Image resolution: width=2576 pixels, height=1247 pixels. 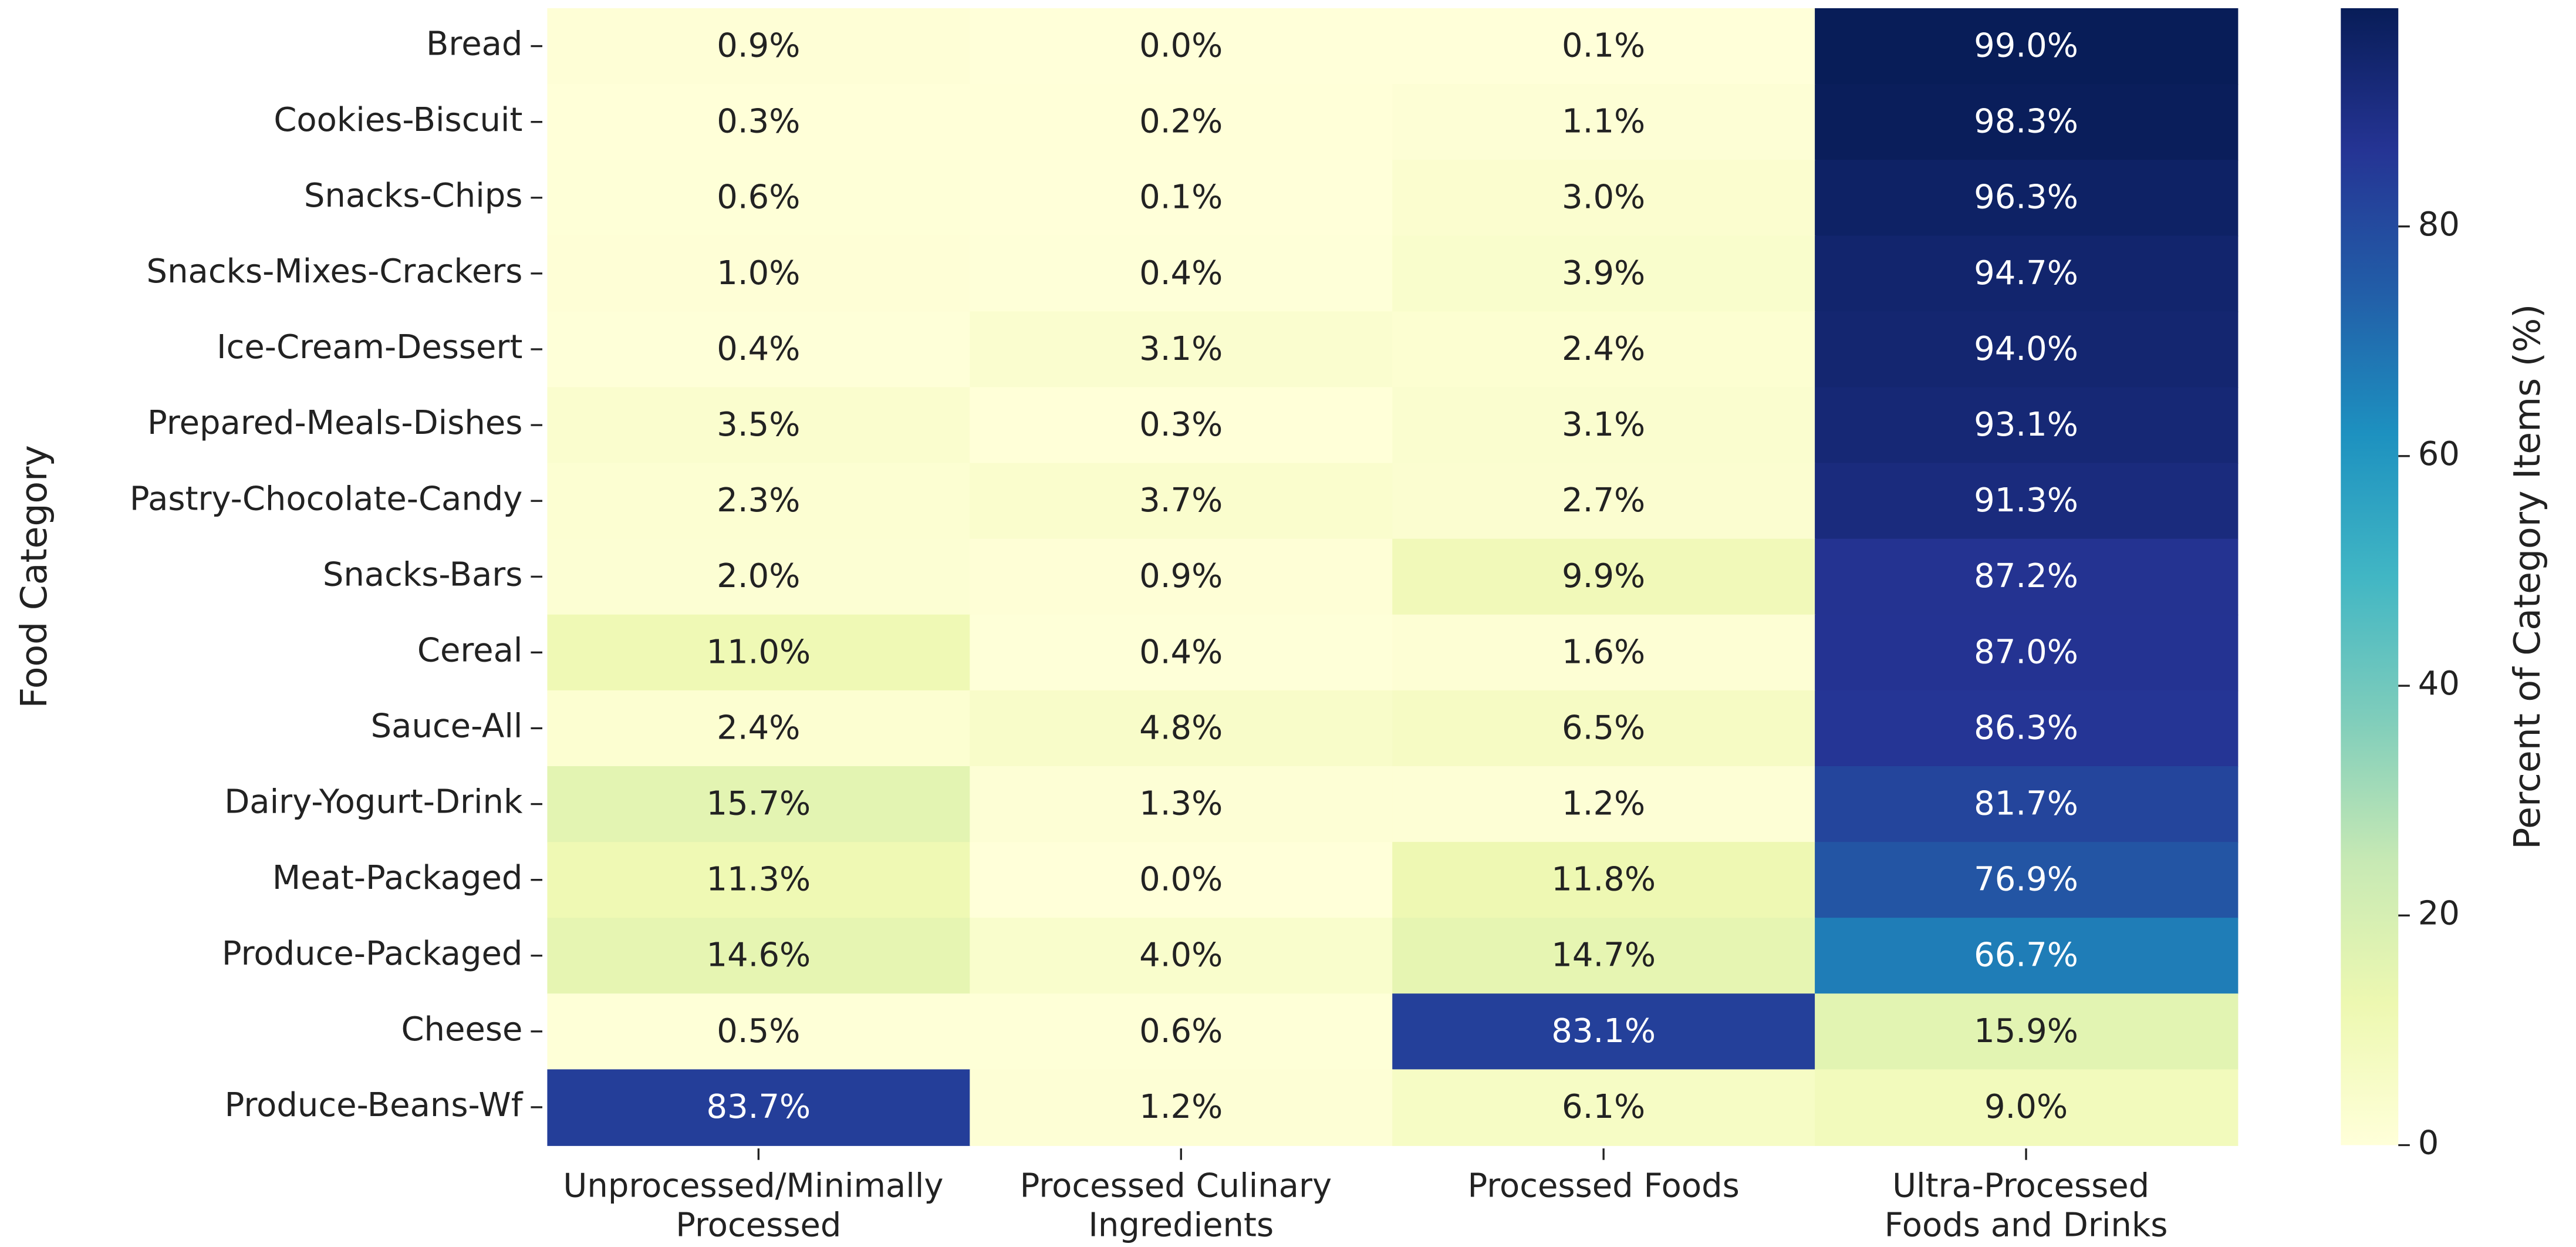 What do you see at coordinates (374, 802) in the screenshot?
I see `y-tick-label: Dairy-Yogurt-Drink` at bounding box center [374, 802].